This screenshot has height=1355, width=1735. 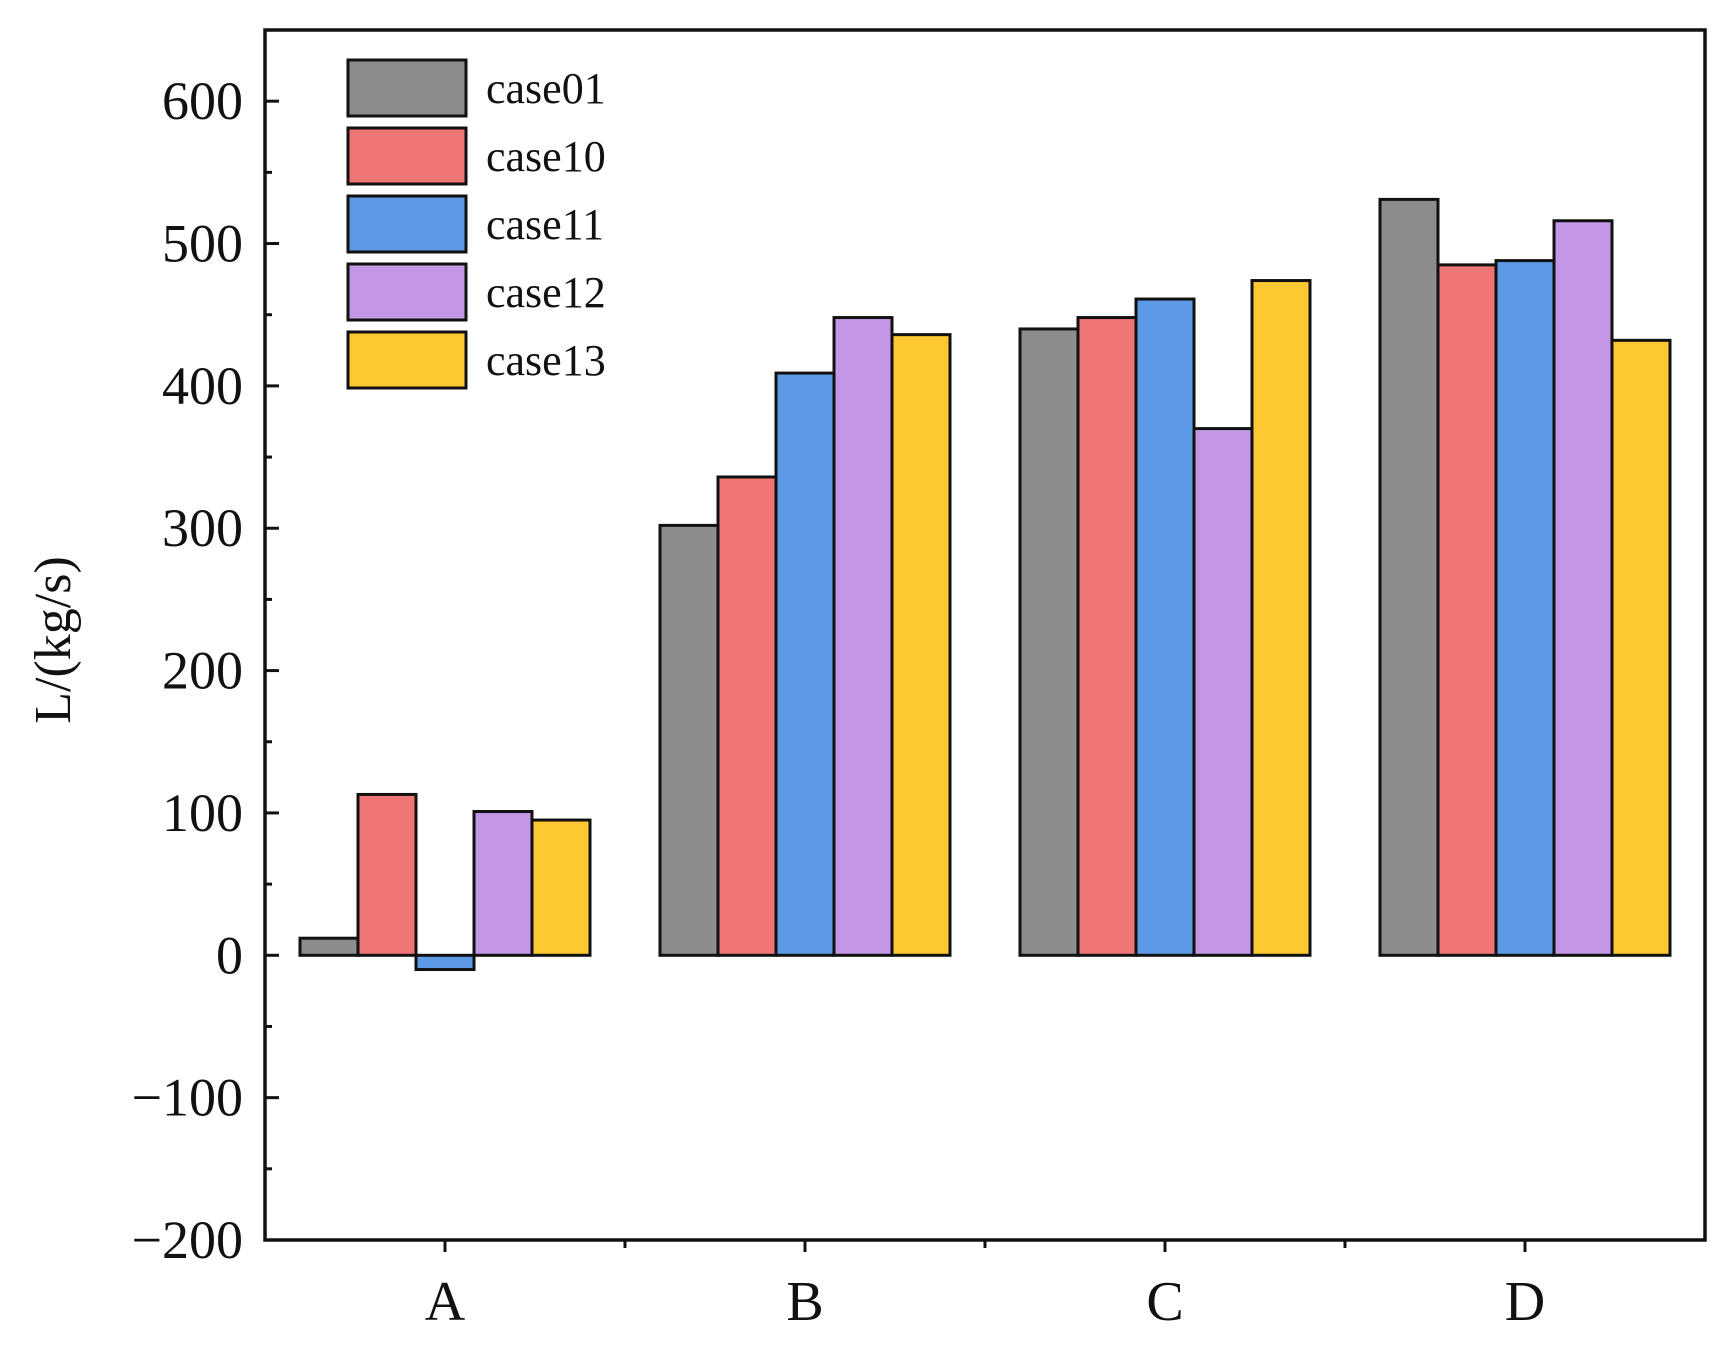 I want to click on y-tick-label--200: −200, so click(x=187, y=1240).